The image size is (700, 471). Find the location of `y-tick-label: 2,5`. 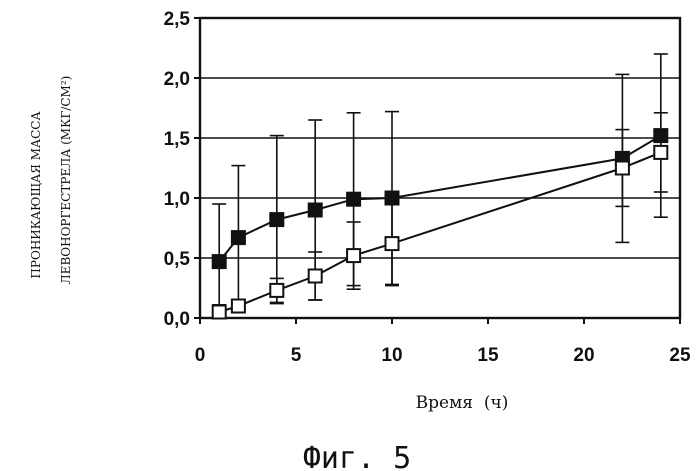

y-tick-label: 2,5 is located at coordinates (177, 19).